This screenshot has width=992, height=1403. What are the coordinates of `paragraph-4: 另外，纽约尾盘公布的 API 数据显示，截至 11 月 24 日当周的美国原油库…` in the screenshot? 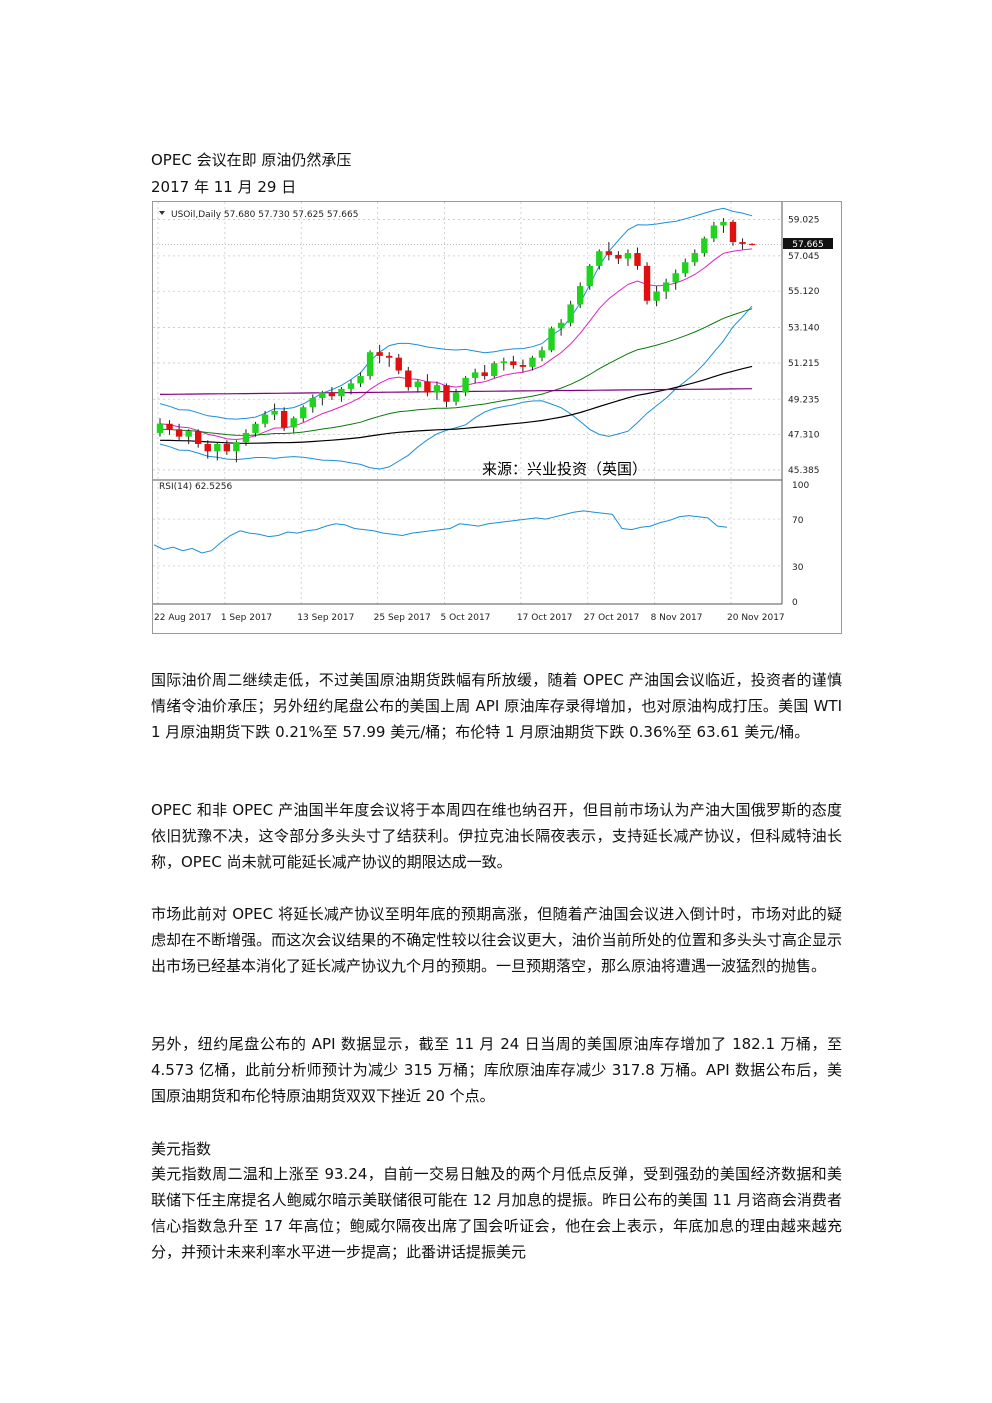 It's located at (496, 1070).